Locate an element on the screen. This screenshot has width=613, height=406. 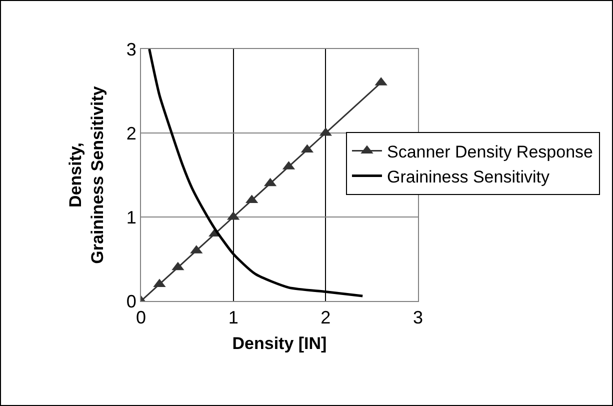
y-axis-title: Density, Graininess Sensitivity is located at coordinates (86, 175).